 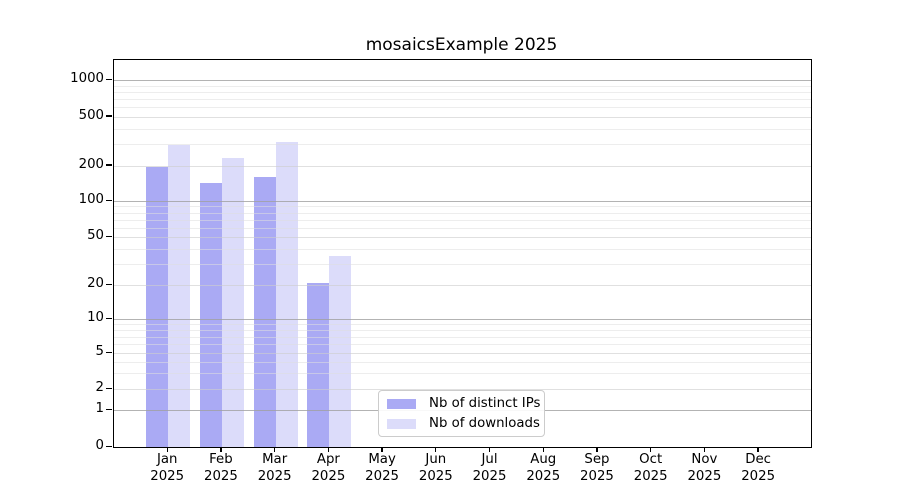 I want to click on y-tick-label: 50, so click(x=95, y=235).